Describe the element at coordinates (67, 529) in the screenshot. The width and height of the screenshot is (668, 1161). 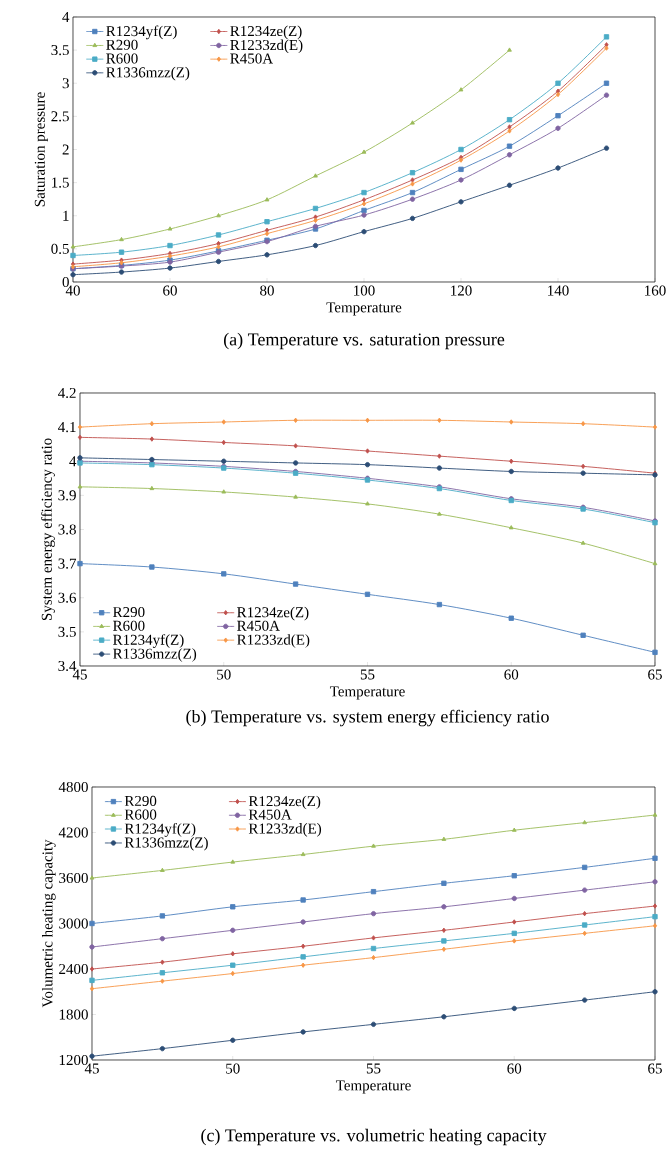
I see `y-tick-label: 3.8` at that location.